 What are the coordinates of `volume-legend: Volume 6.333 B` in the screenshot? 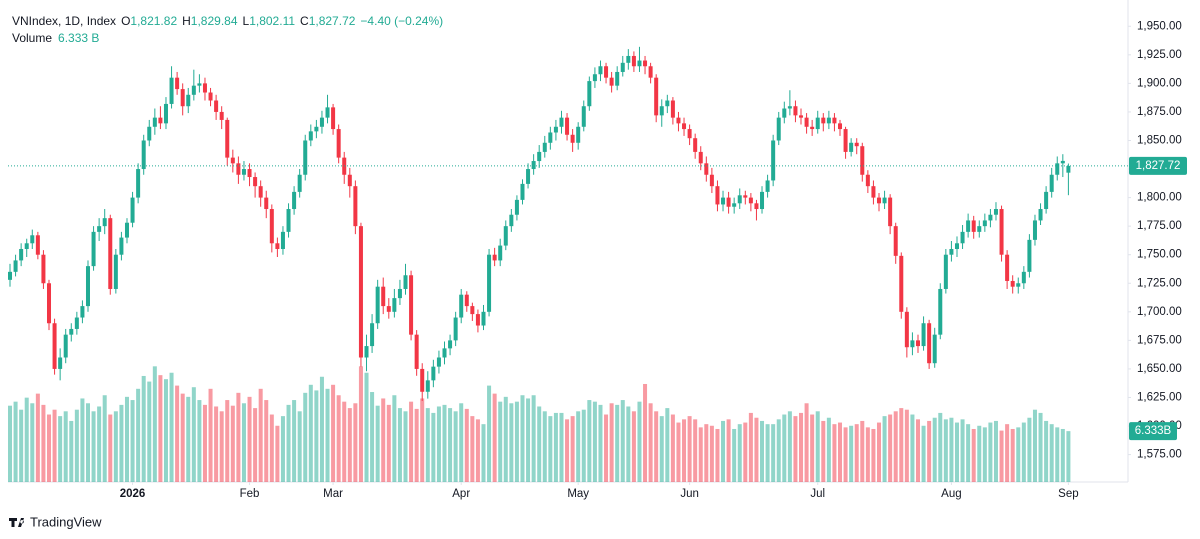 It's located at (55, 38).